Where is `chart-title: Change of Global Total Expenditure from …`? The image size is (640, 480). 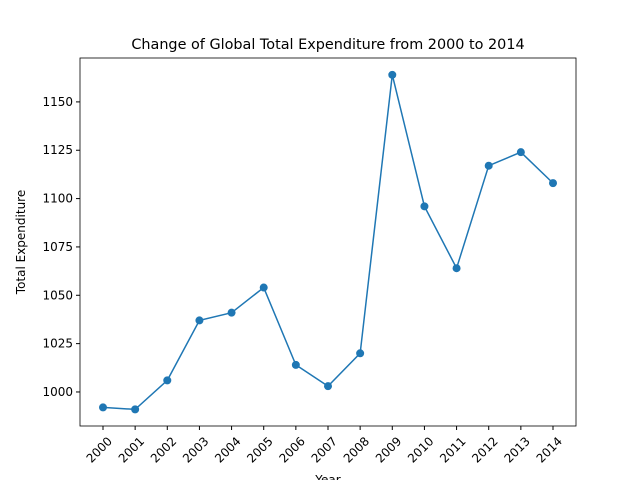
chart-title: Change of Global Total Expenditure from … is located at coordinates (327, 45).